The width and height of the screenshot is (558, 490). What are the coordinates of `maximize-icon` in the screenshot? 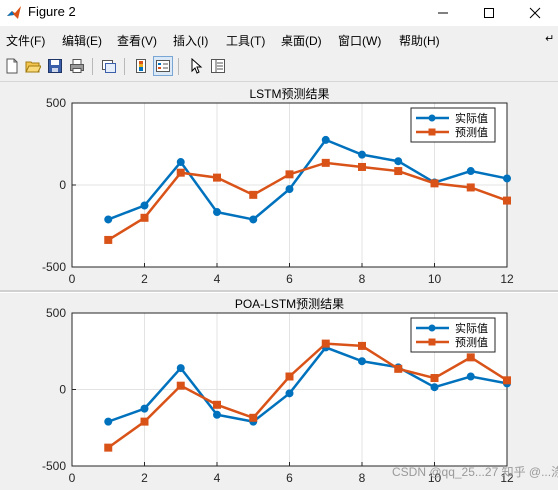 It's located at (489, 13).